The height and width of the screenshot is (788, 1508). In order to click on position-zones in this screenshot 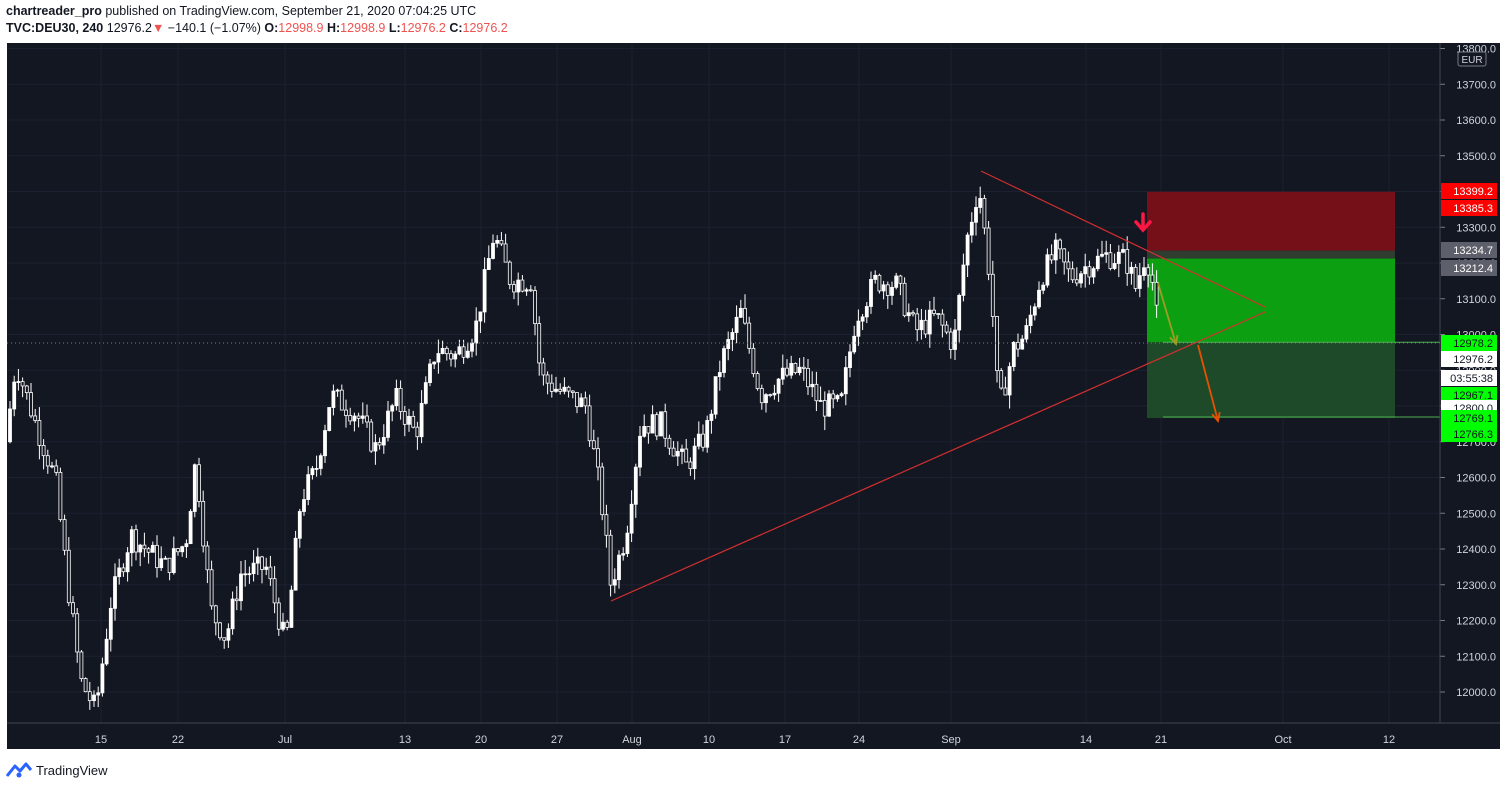, I will do `click(1271, 305)`.